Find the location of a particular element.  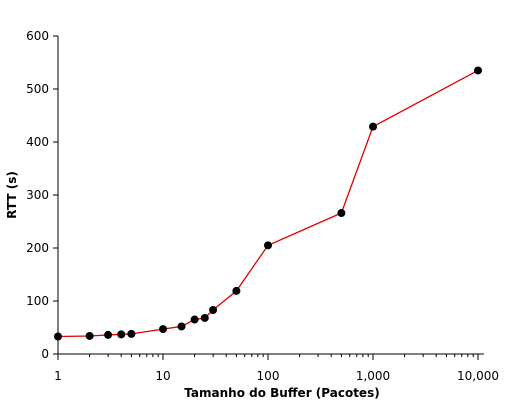

x-tick-label: 1,000 is located at coordinates (373, 376).